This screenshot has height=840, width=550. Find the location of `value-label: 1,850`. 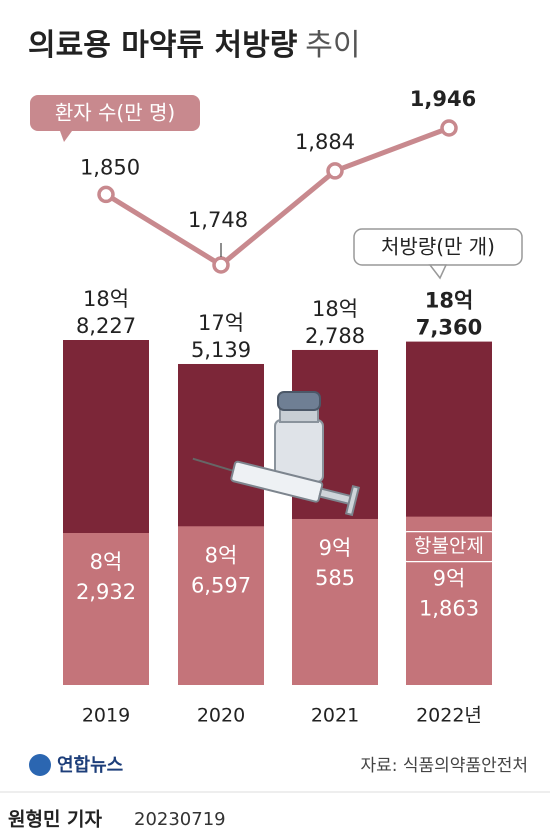

value-label: 1,850 is located at coordinates (110, 167).